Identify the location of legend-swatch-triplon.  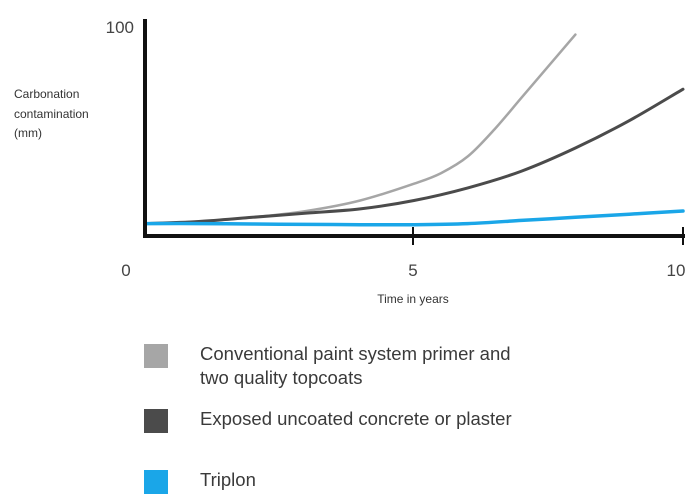
(156, 482).